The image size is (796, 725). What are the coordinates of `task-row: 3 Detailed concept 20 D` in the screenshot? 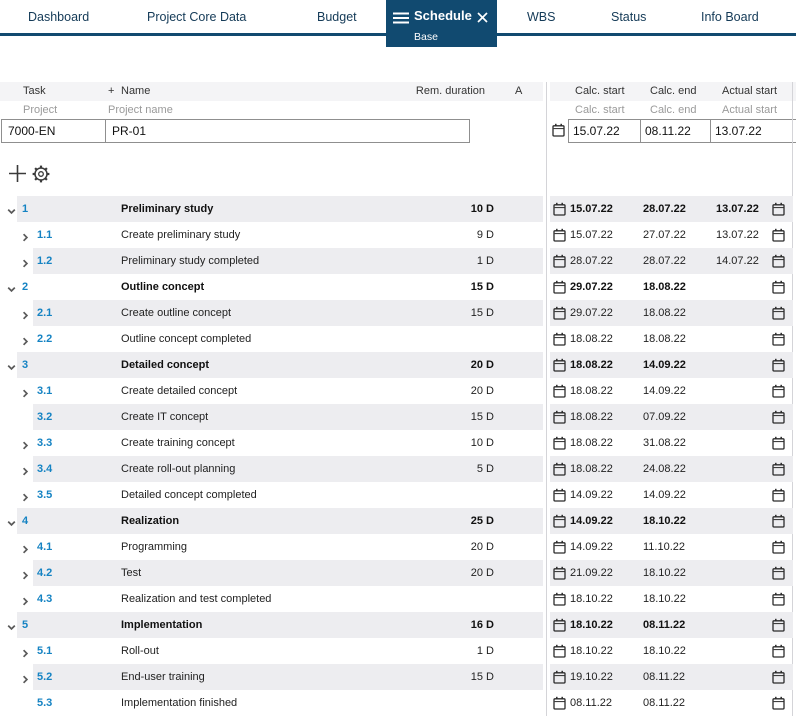 It's located at (271, 365).